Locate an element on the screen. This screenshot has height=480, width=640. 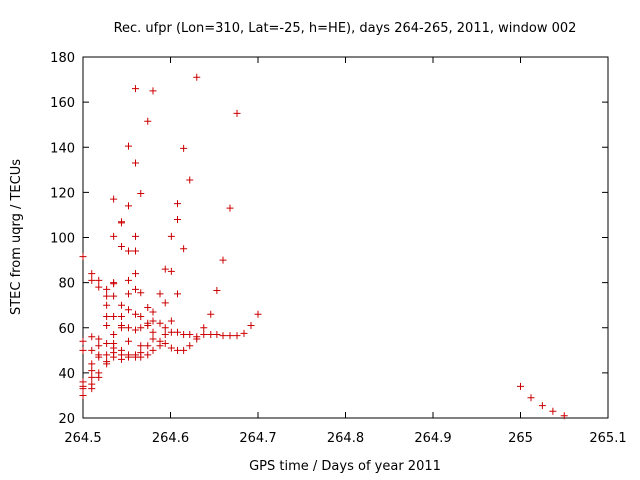
y-tick-label: 180 is located at coordinates (62, 58).